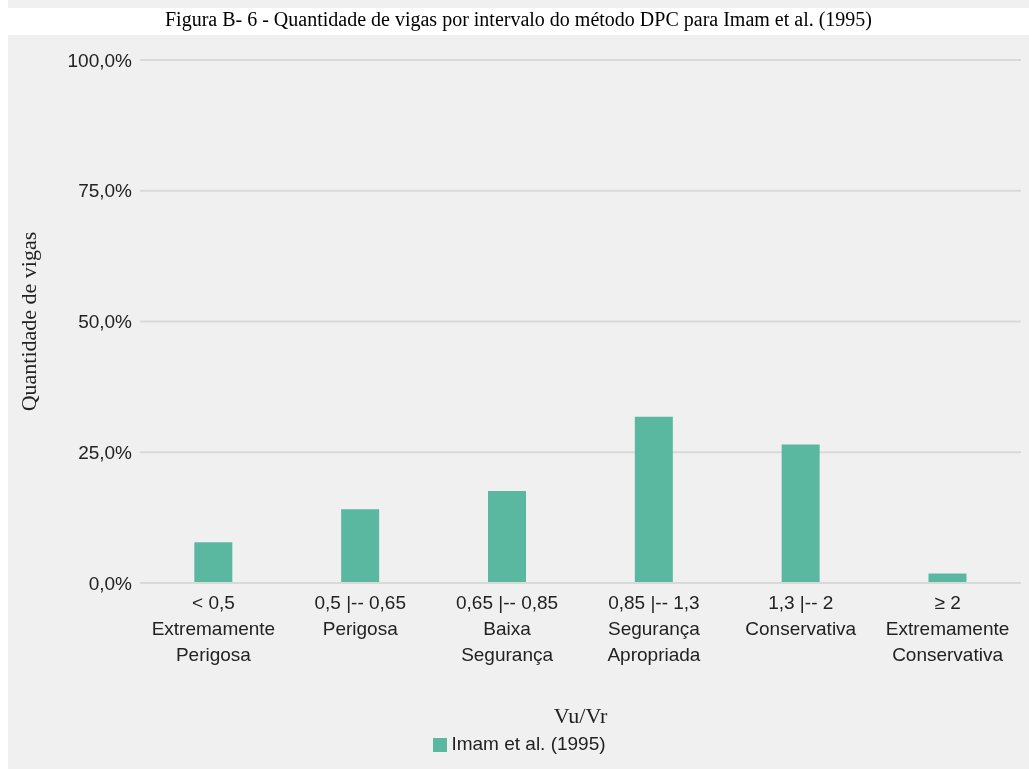  I want to click on y-axis-title: Quantidade de vigas, so click(28, 321).